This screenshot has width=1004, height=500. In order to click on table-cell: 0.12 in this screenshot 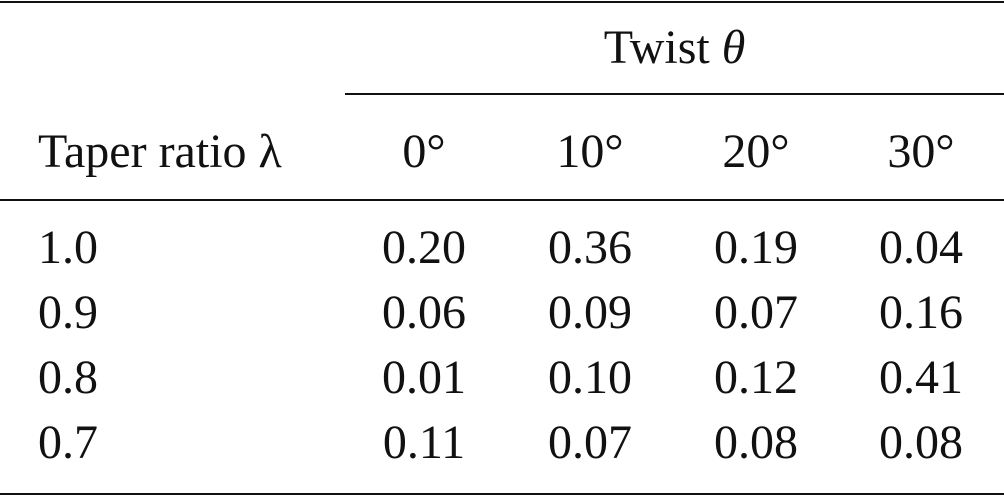, I will do `click(756, 377)`.